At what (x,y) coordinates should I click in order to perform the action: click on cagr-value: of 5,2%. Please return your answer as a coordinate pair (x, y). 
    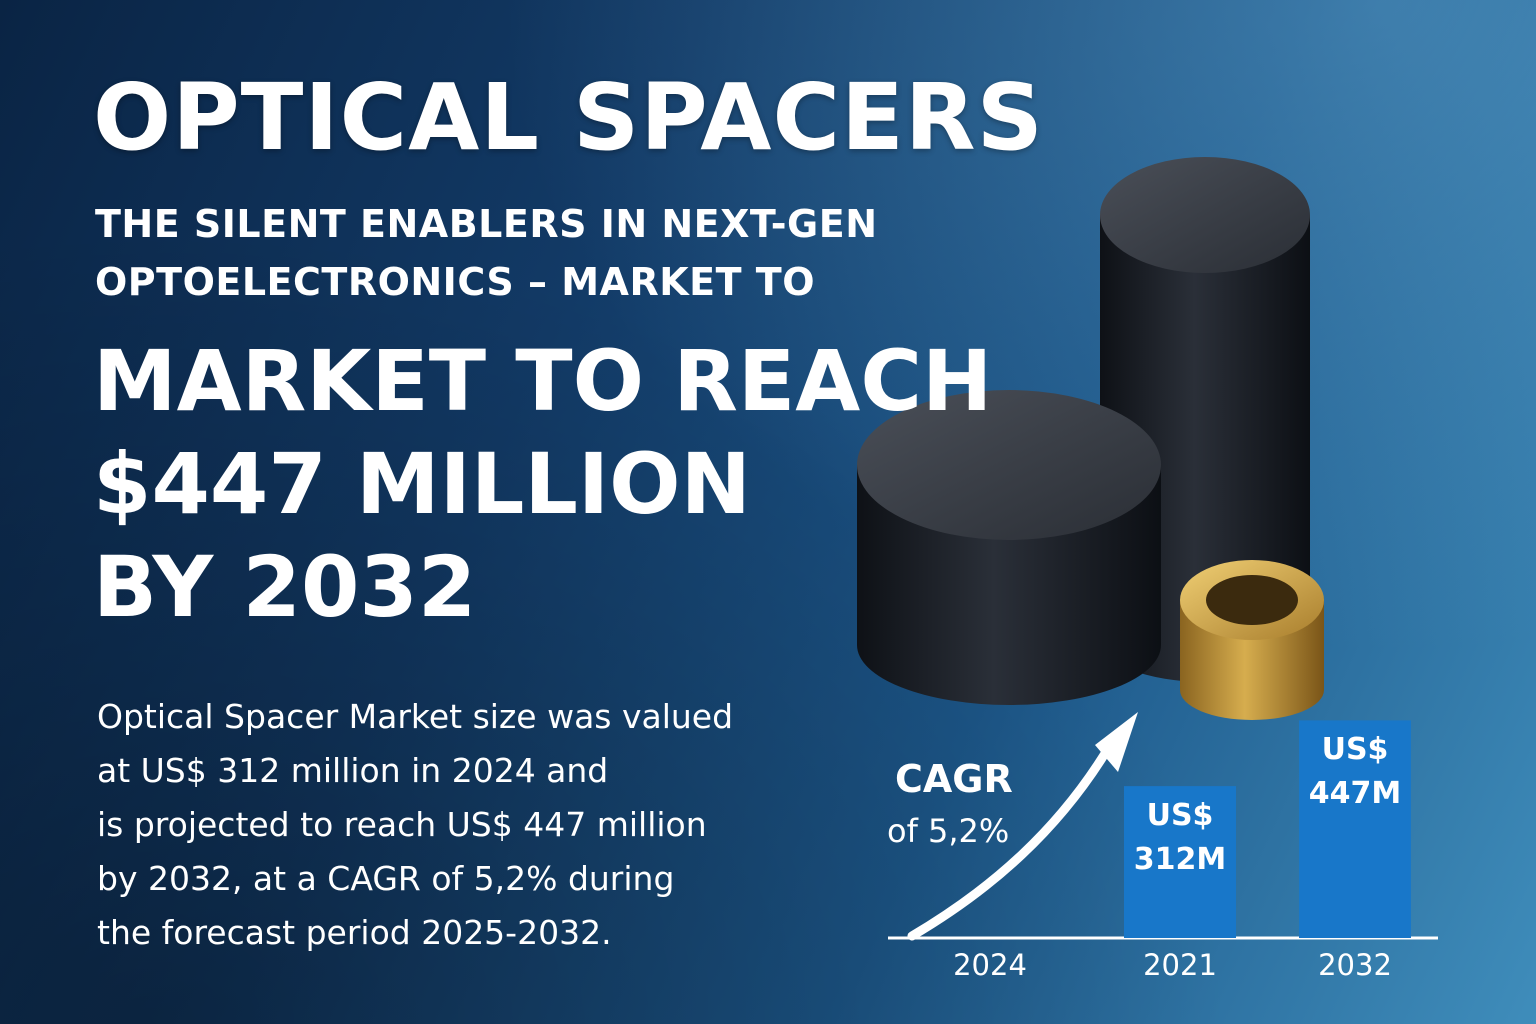
    Looking at the image, I should click on (948, 831).